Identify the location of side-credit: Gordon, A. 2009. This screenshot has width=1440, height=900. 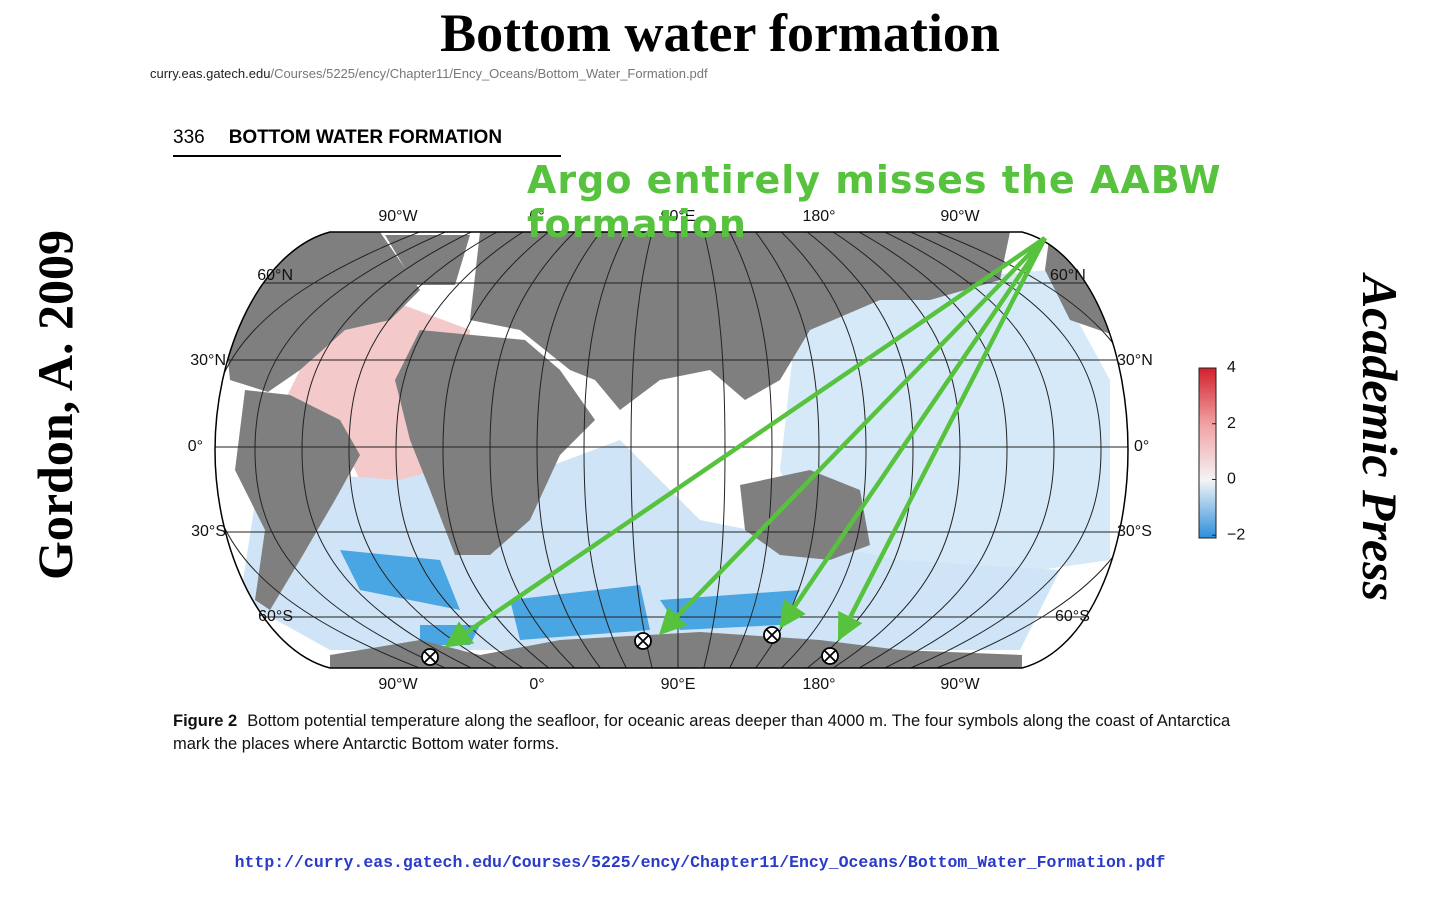
(55, 405).